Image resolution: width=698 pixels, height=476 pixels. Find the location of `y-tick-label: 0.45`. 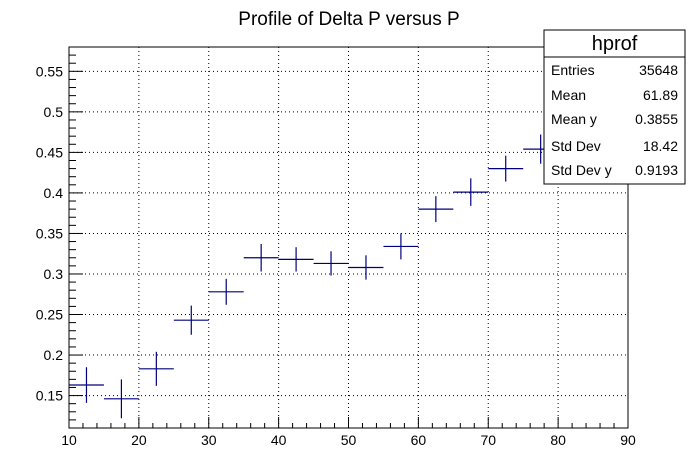

y-tick-label: 0.45 is located at coordinates (49, 152).